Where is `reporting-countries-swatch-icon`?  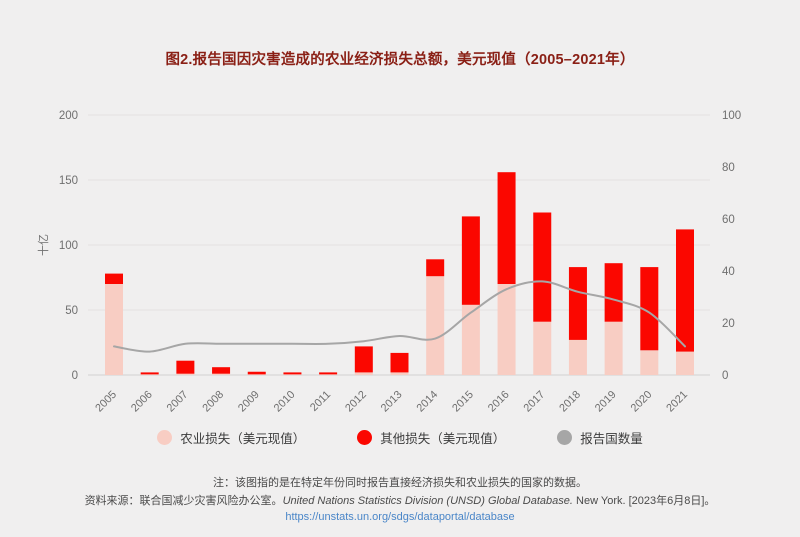
reporting-countries-swatch-icon is located at coordinates (565, 437).